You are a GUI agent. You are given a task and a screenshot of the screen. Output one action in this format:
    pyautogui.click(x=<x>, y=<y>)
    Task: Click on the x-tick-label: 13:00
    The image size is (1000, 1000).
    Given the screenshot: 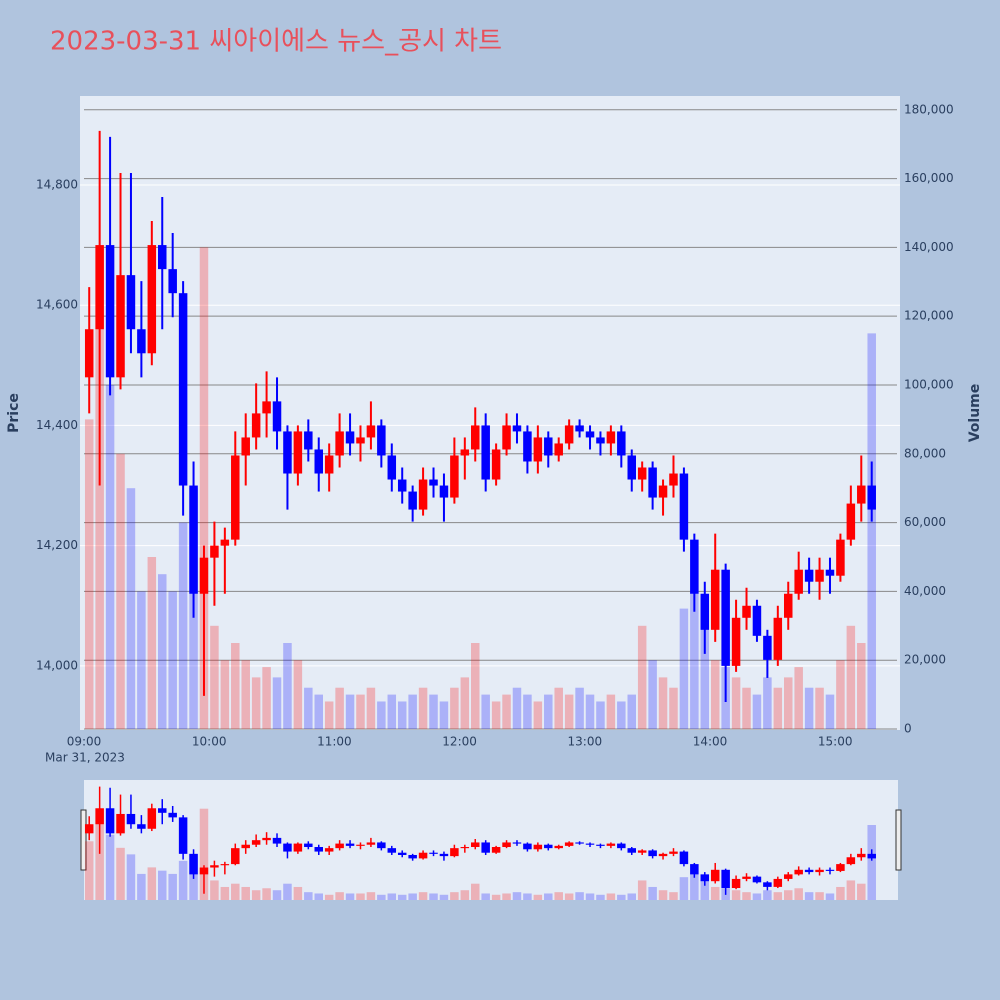 What is the action you would take?
    pyautogui.click(x=585, y=742)
    